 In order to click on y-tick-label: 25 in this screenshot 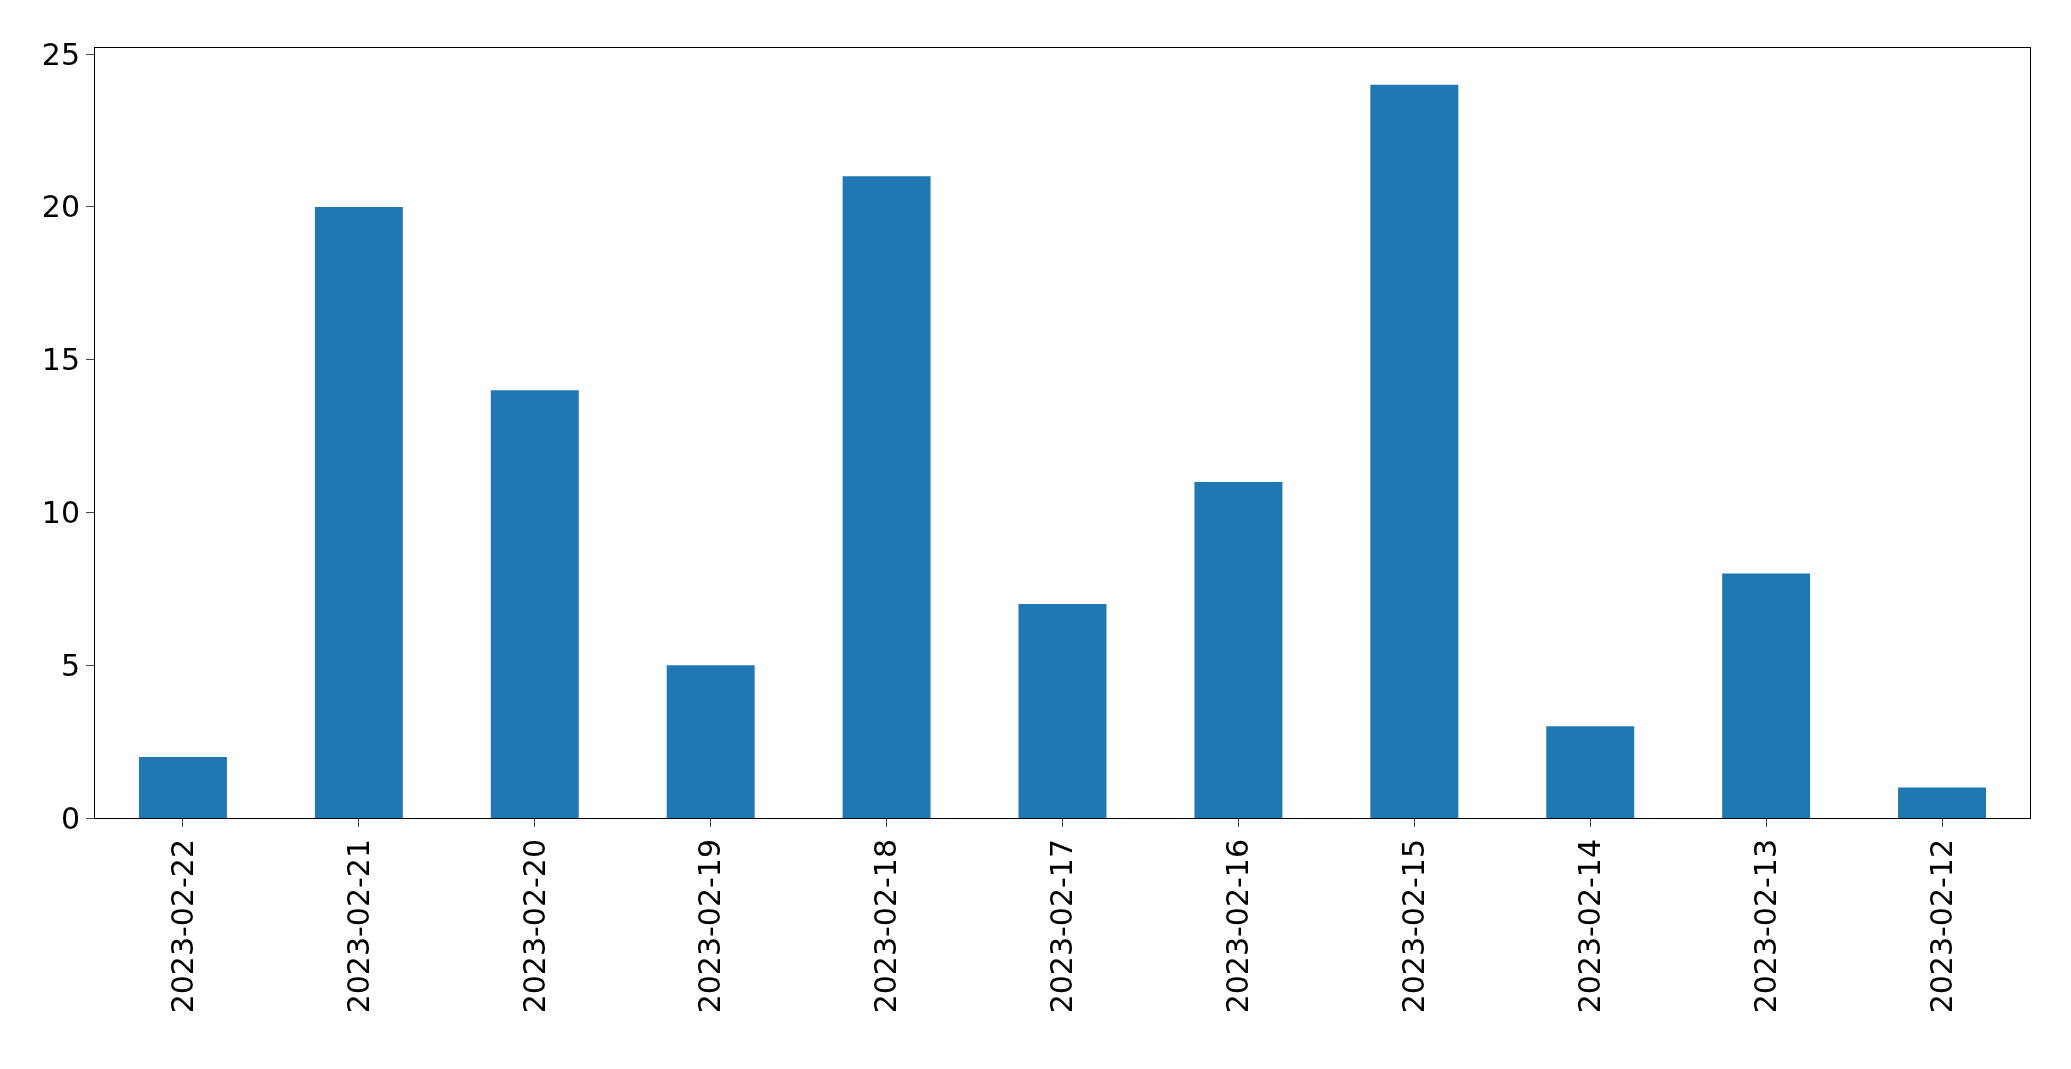, I will do `click(60, 54)`.